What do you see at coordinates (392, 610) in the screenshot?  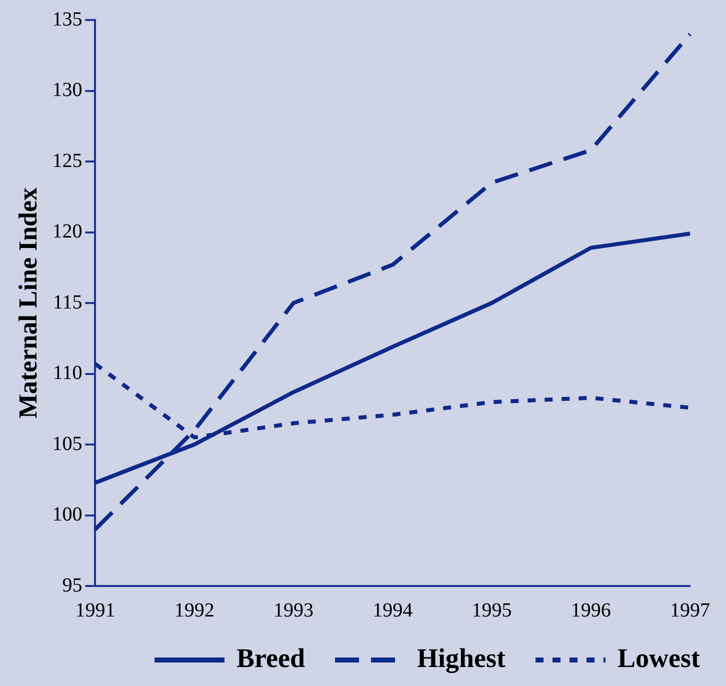 I see `x-tick-label: 1994` at bounding box center [392, 610].